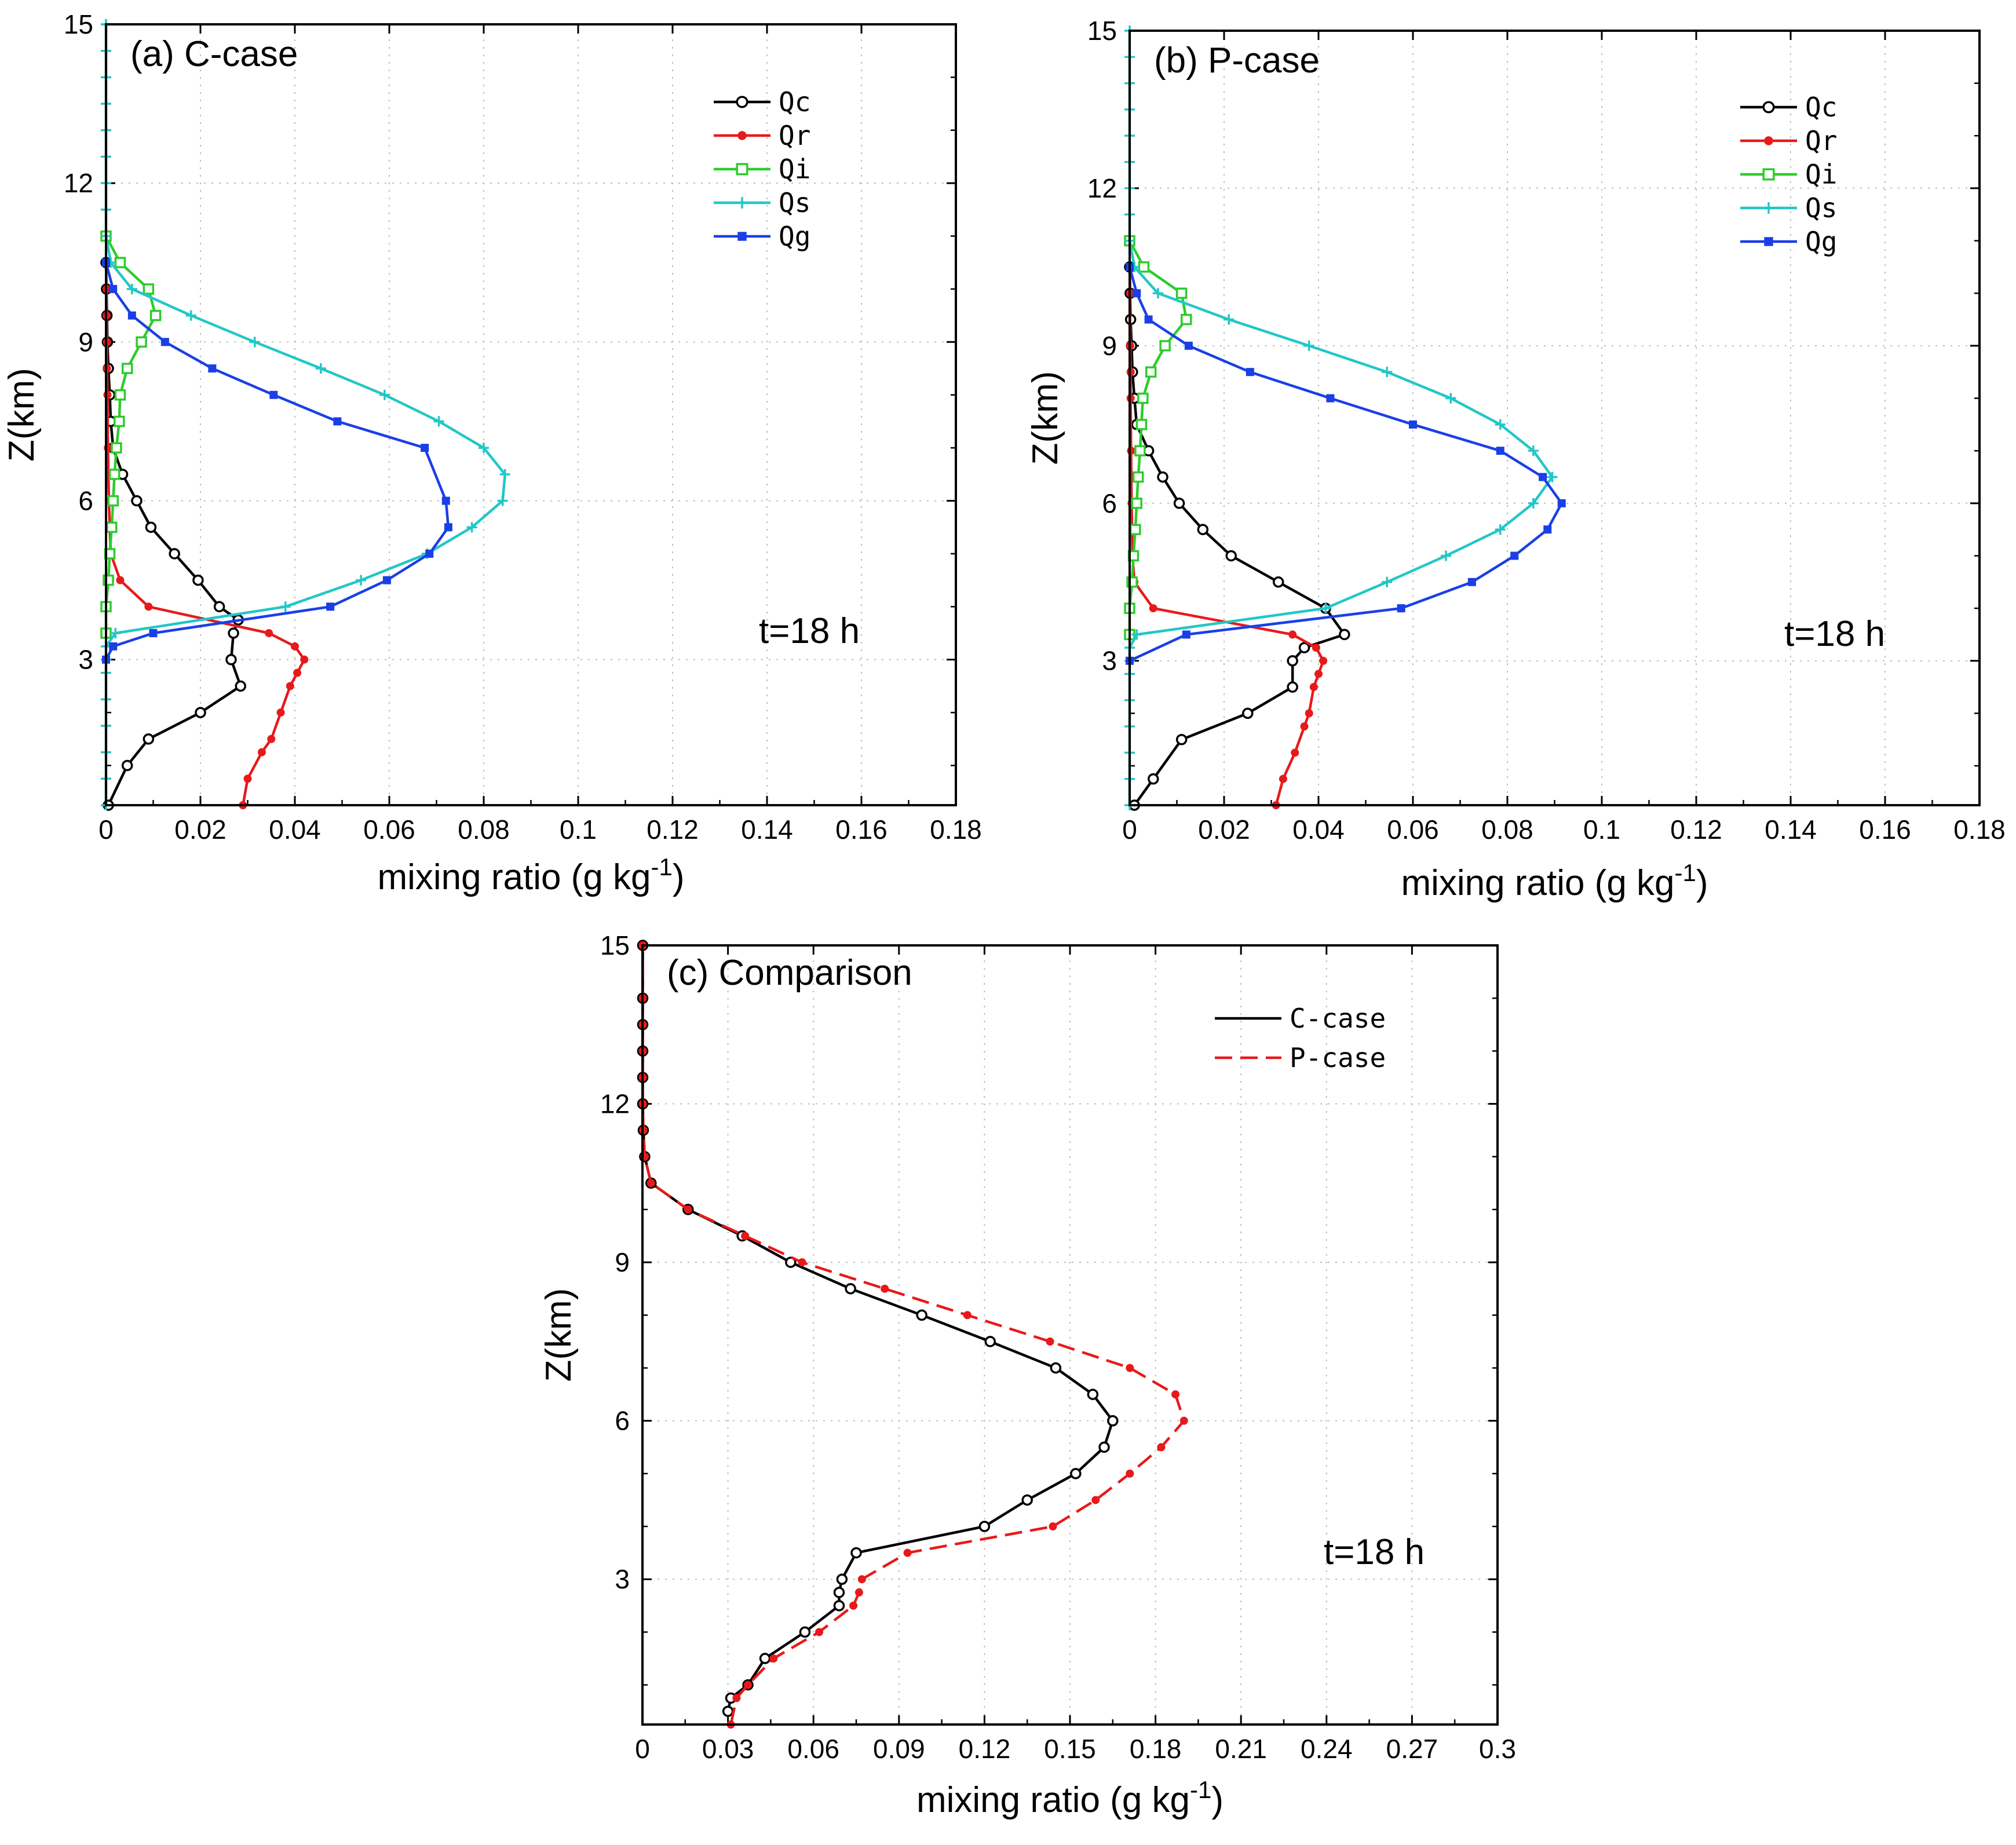 This screenshot has height=1845, width=2016. I want to click on series-qc, so click(1237, 536).